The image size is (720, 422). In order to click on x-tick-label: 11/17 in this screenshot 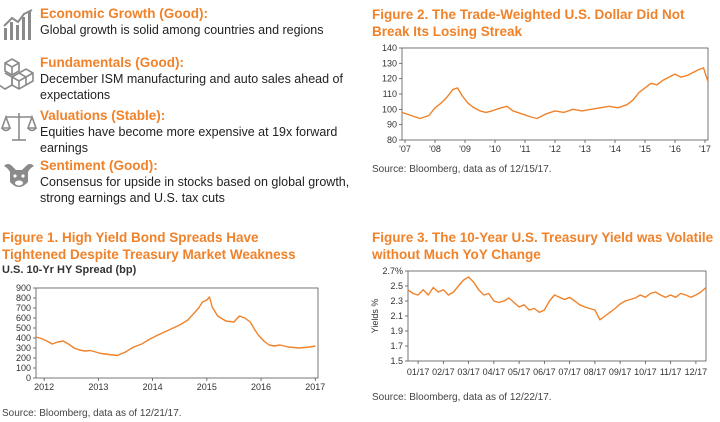, I will do `click(671, 372)`.